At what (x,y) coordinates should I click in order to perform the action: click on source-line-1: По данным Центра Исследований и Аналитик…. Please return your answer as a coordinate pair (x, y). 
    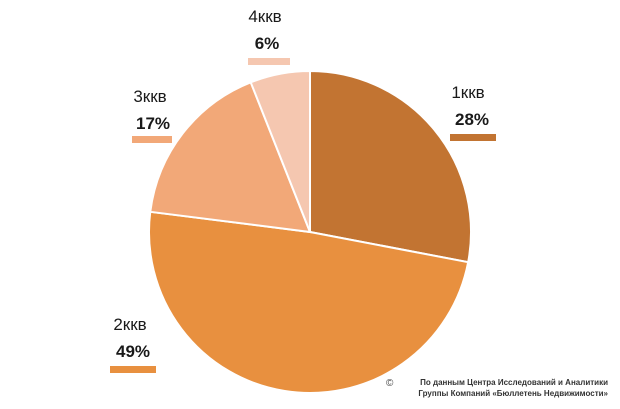
    Looking at the image, I should click on (514, 382).